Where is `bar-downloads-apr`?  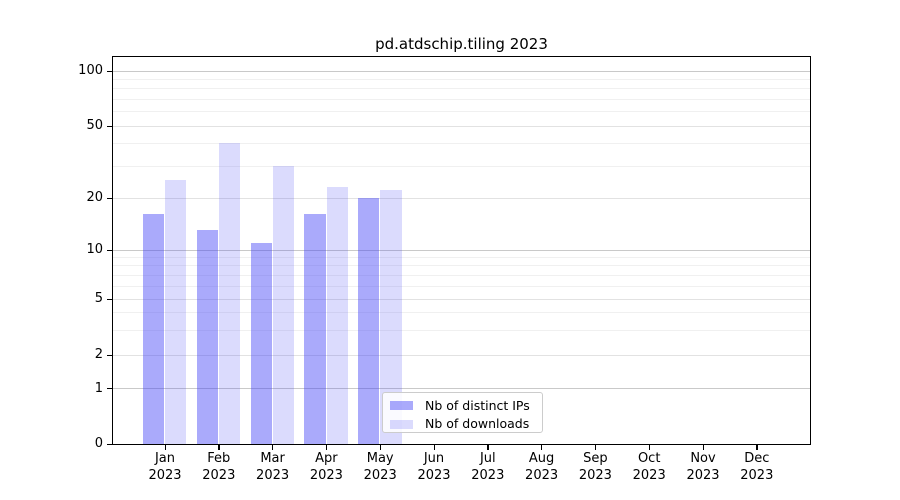
bar-downloads-apr is located at coordinates (337, 315).